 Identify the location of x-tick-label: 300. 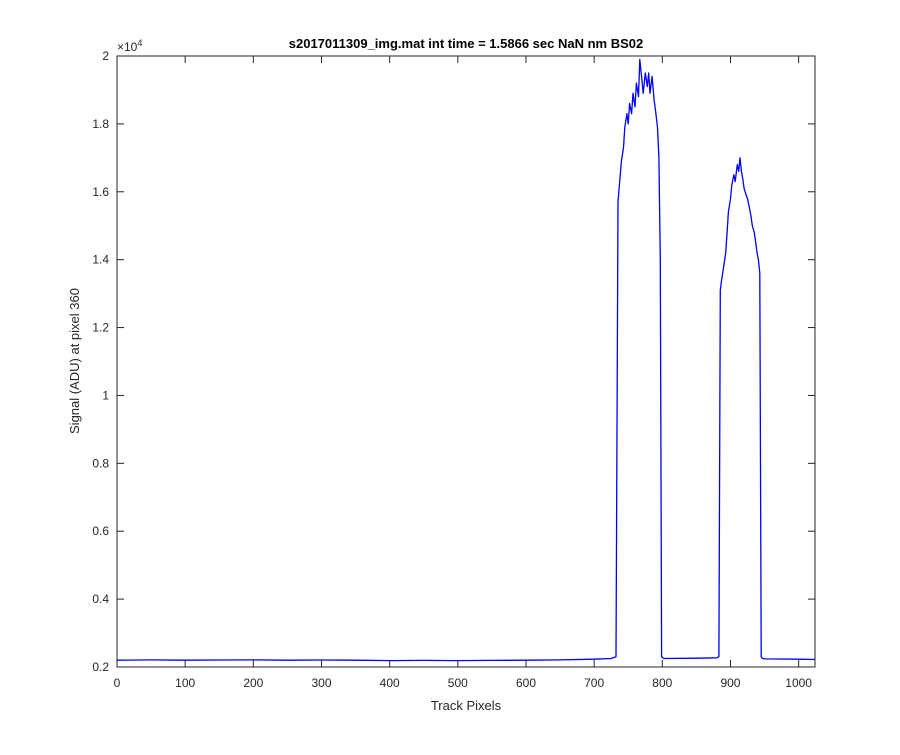
(321, 683).